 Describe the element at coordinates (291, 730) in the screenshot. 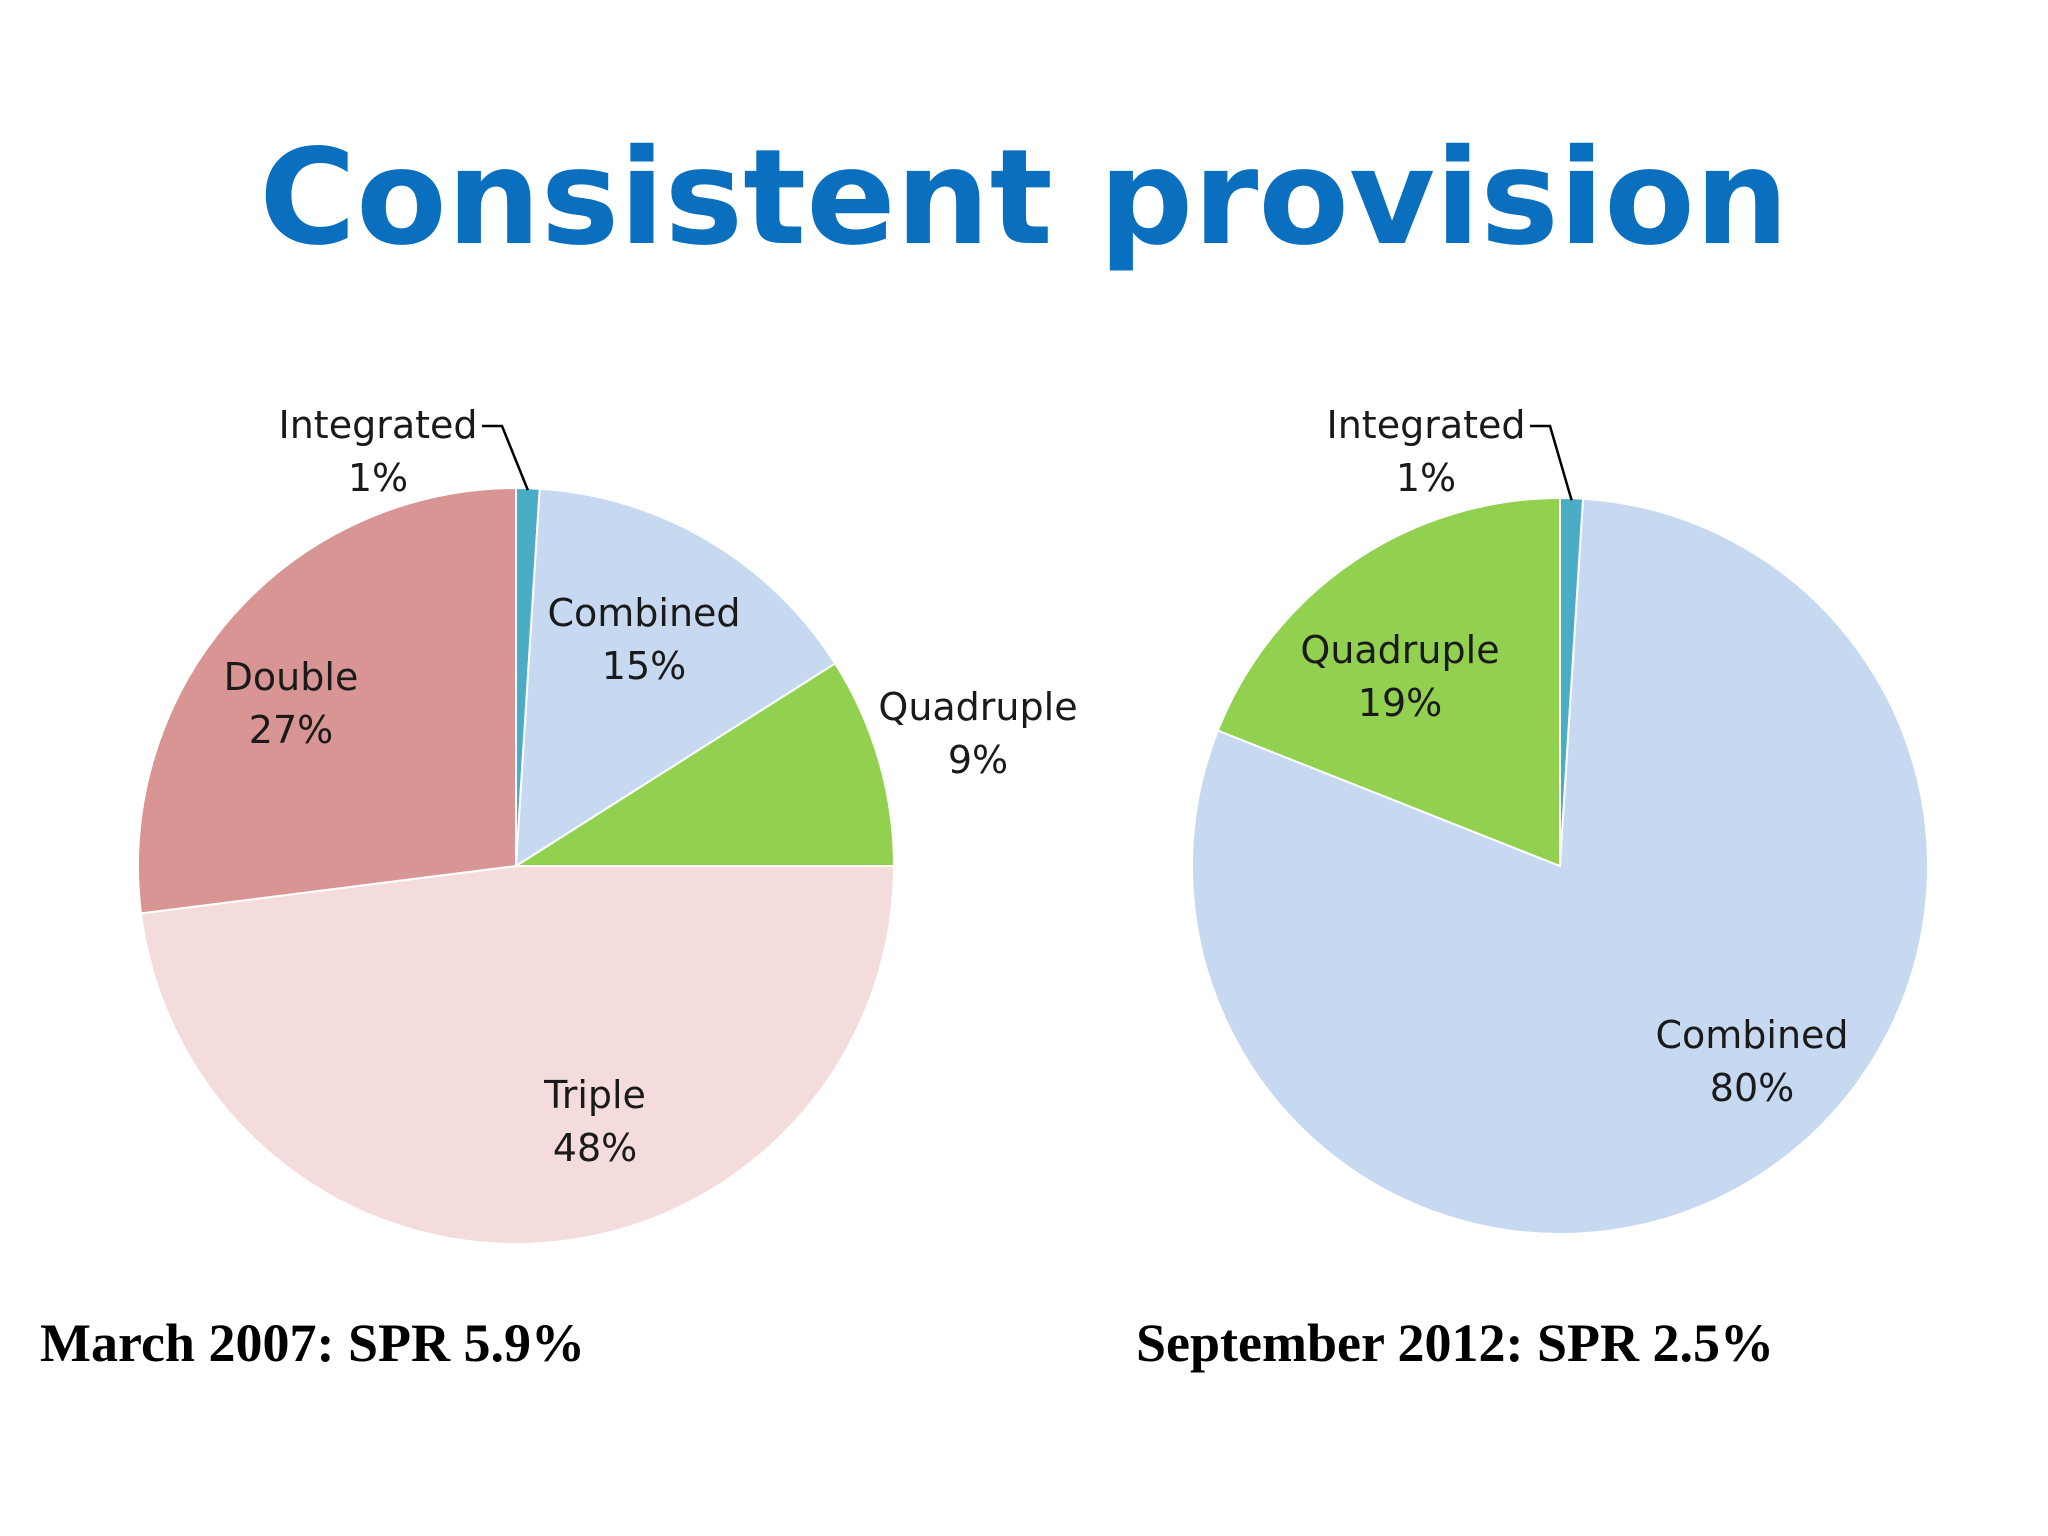

I see `slice-value-double: 27%` at that location.